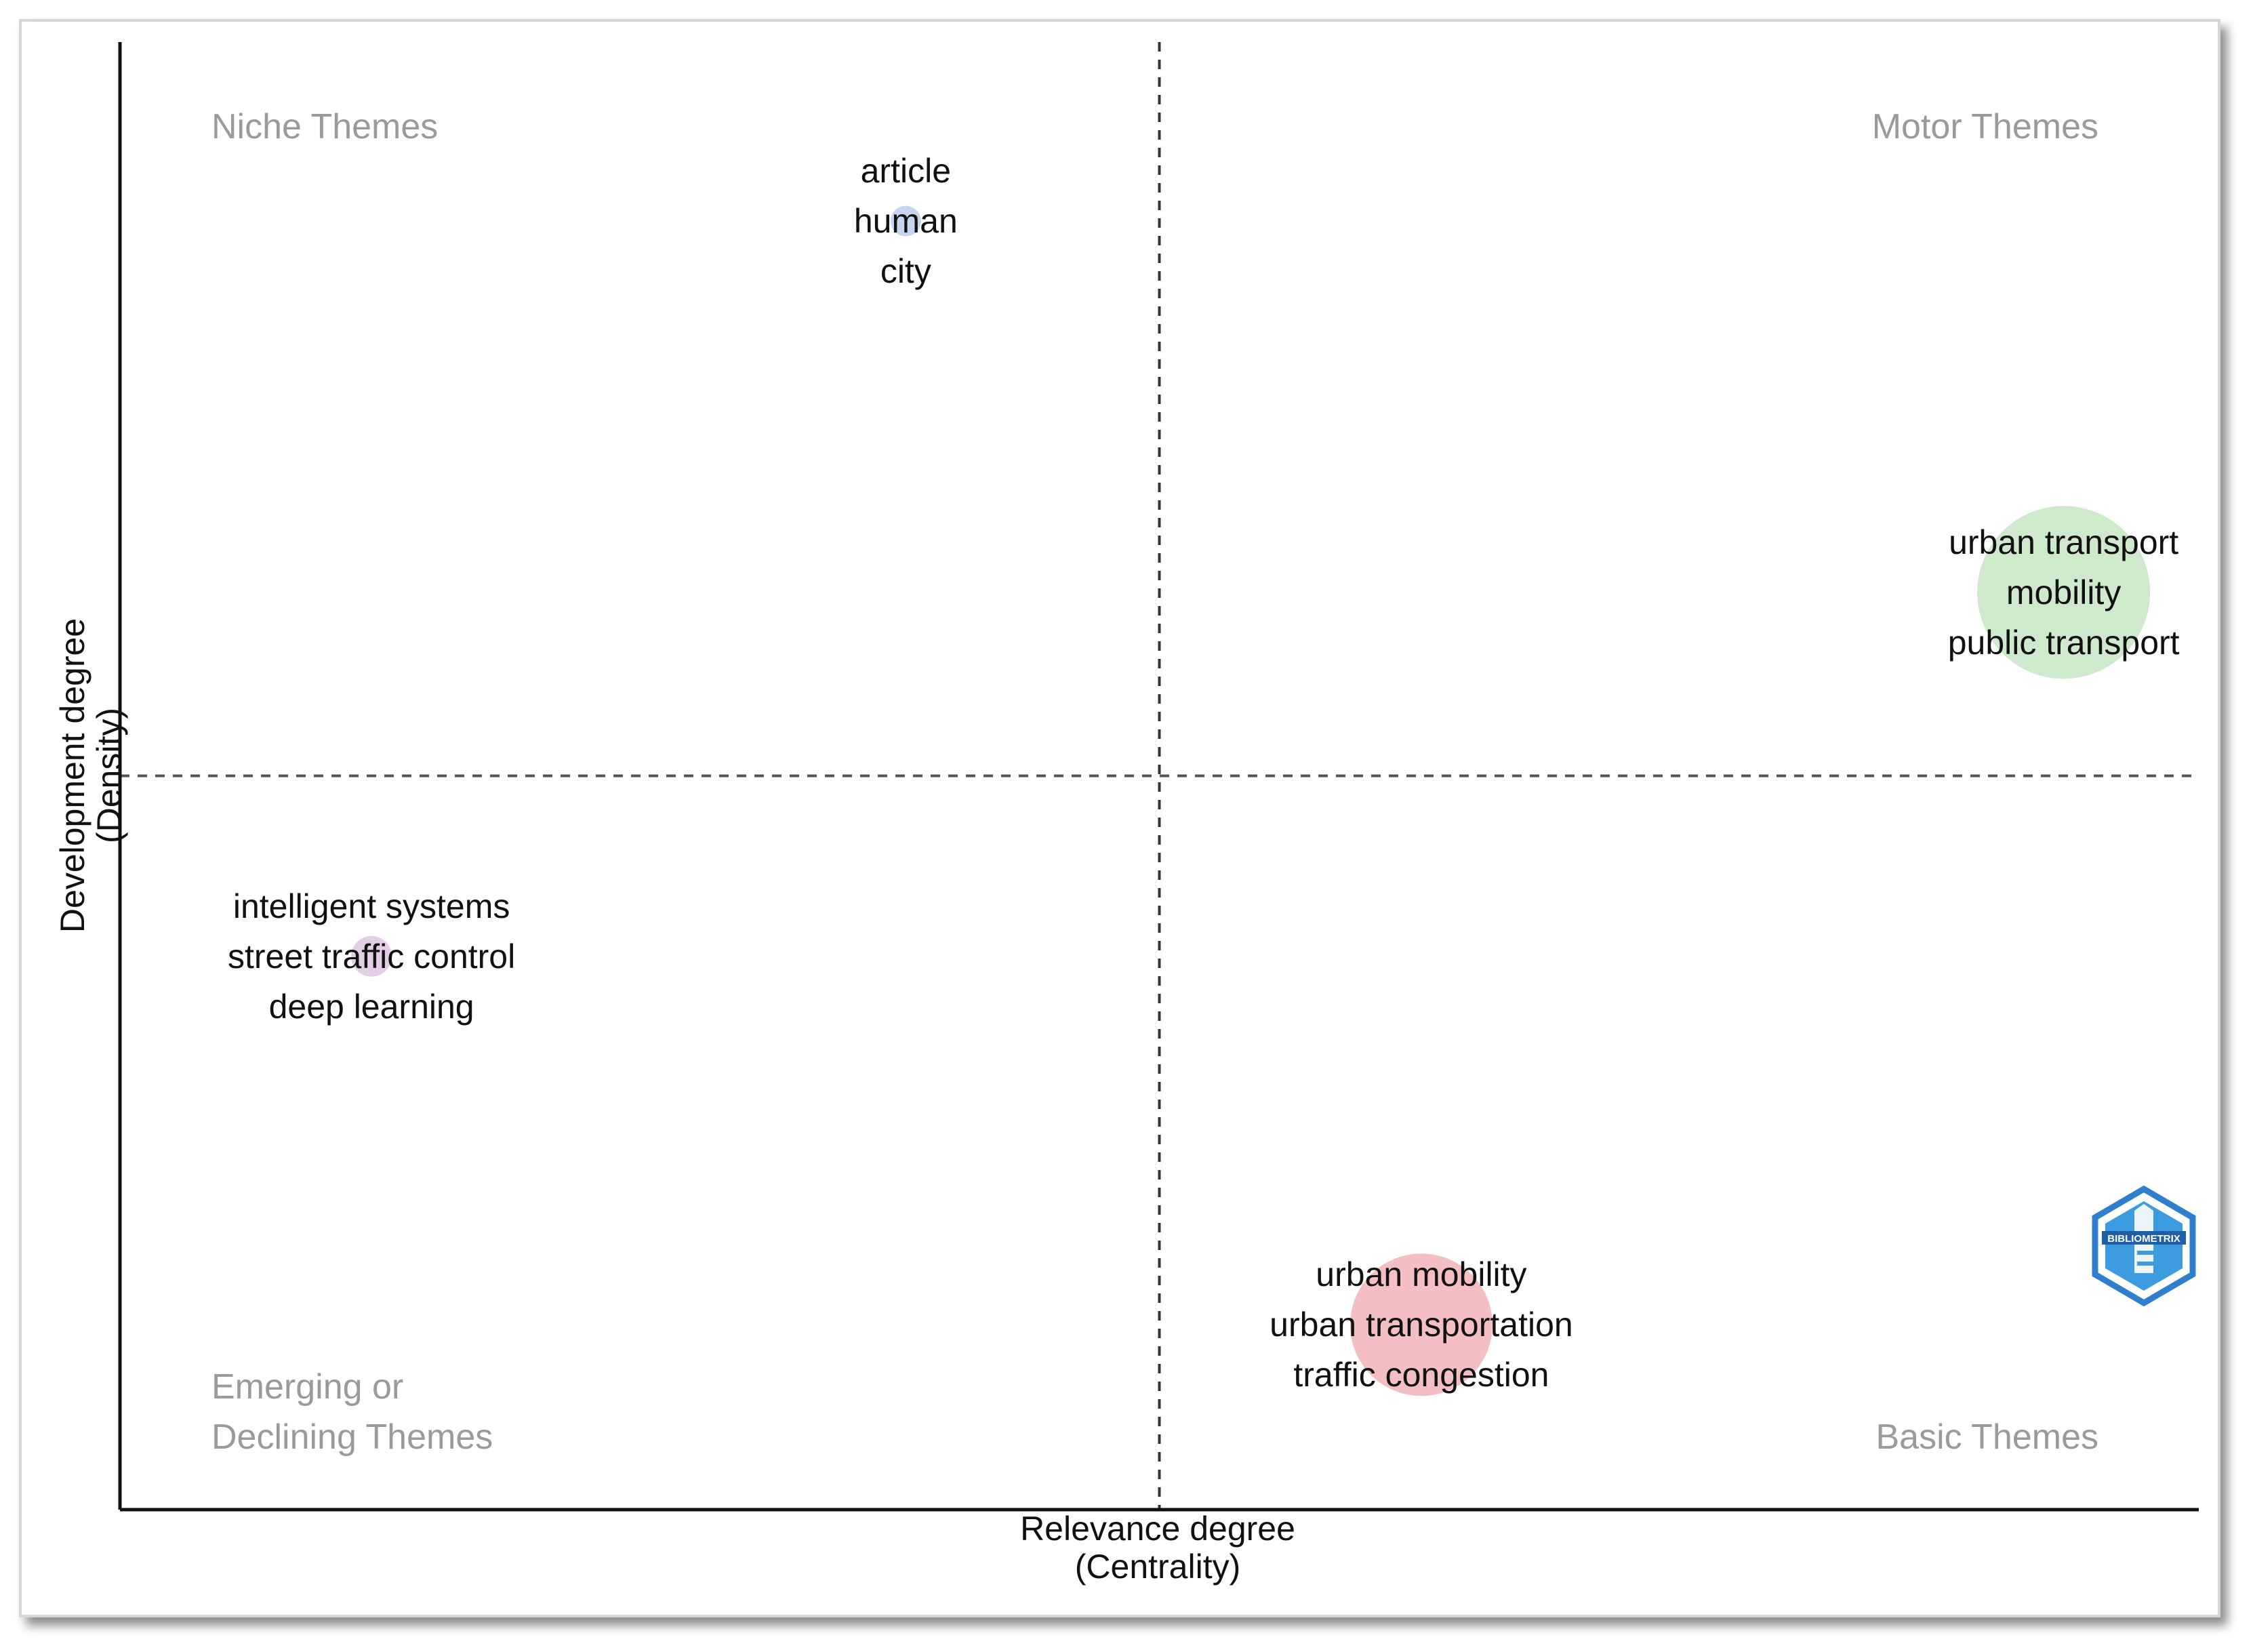 The width and height of the screenshot is (2253, 1652). Describe the element at coordinates (2144, 1246) in the screenshot. I see `bibliometrix-logo: BIBLIOMETRIX` at that location.